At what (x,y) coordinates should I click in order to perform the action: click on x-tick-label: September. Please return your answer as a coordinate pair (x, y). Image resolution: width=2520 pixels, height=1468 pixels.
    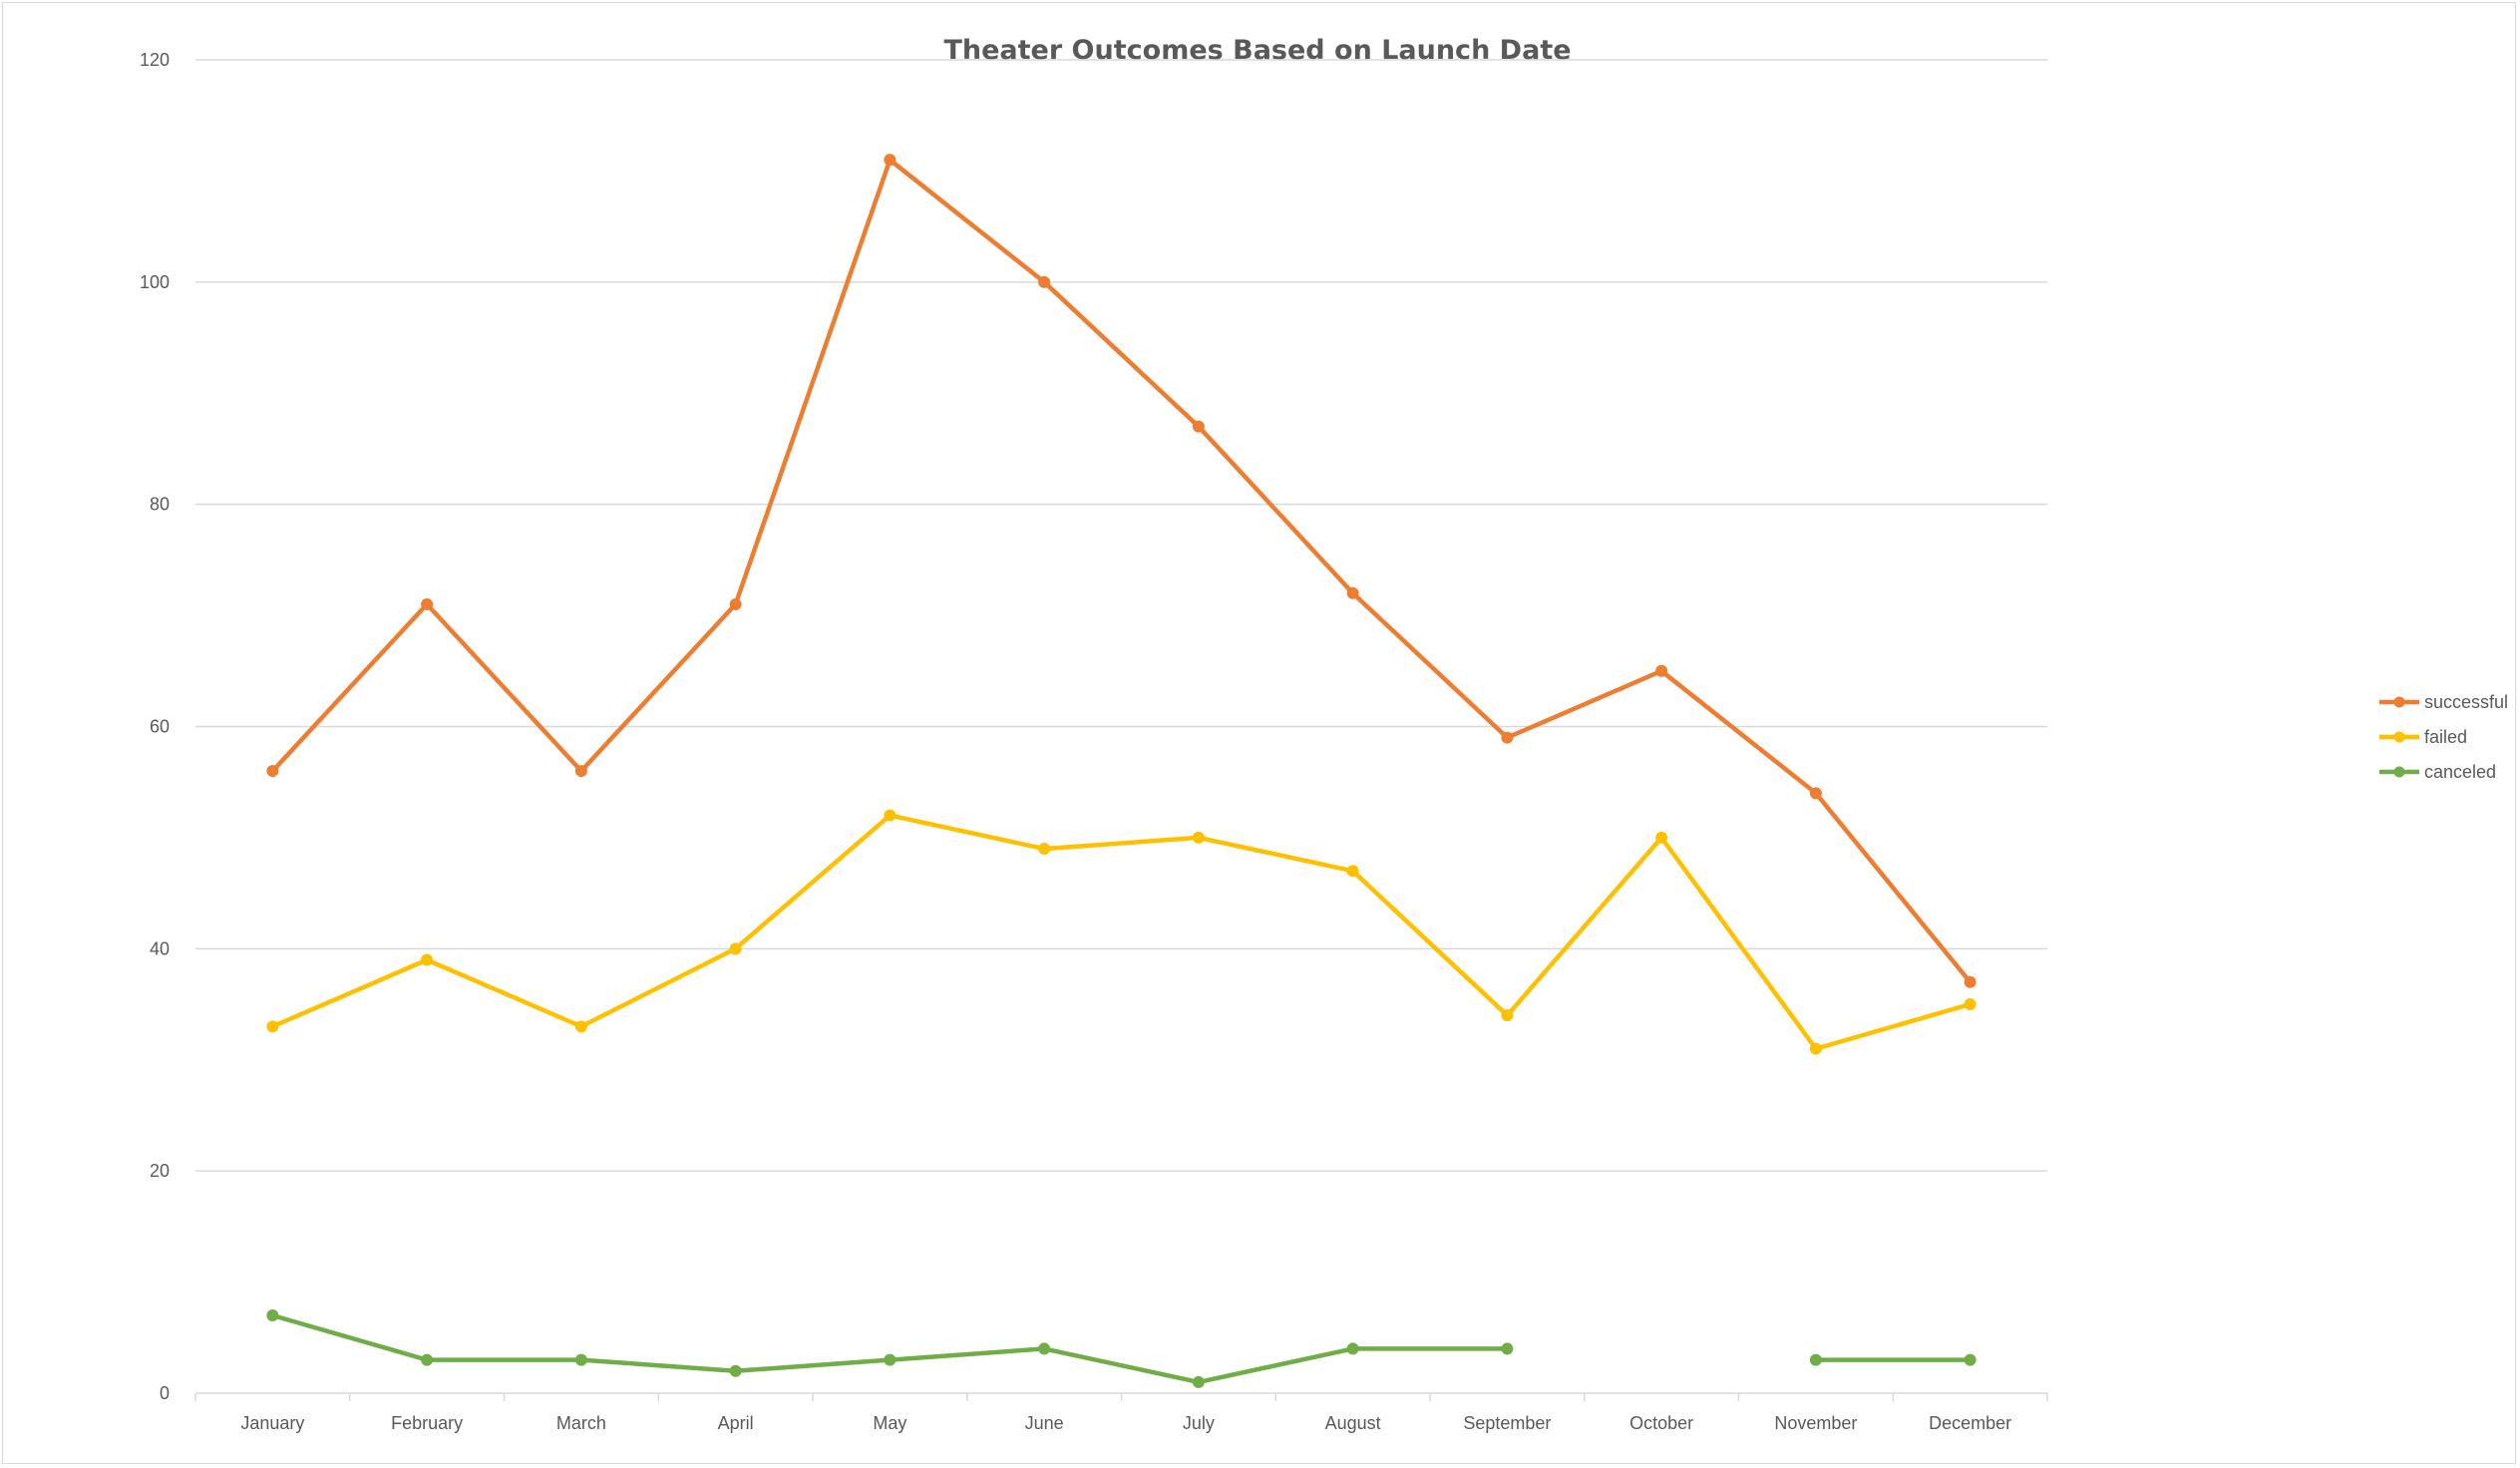
    Looking at the image, I should click on (1507, 1423).